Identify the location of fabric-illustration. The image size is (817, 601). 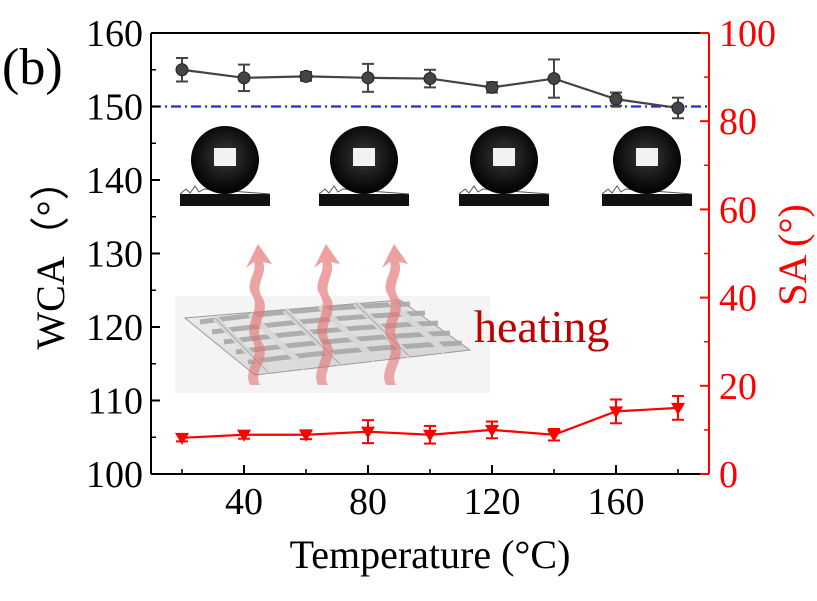
(332, 318).